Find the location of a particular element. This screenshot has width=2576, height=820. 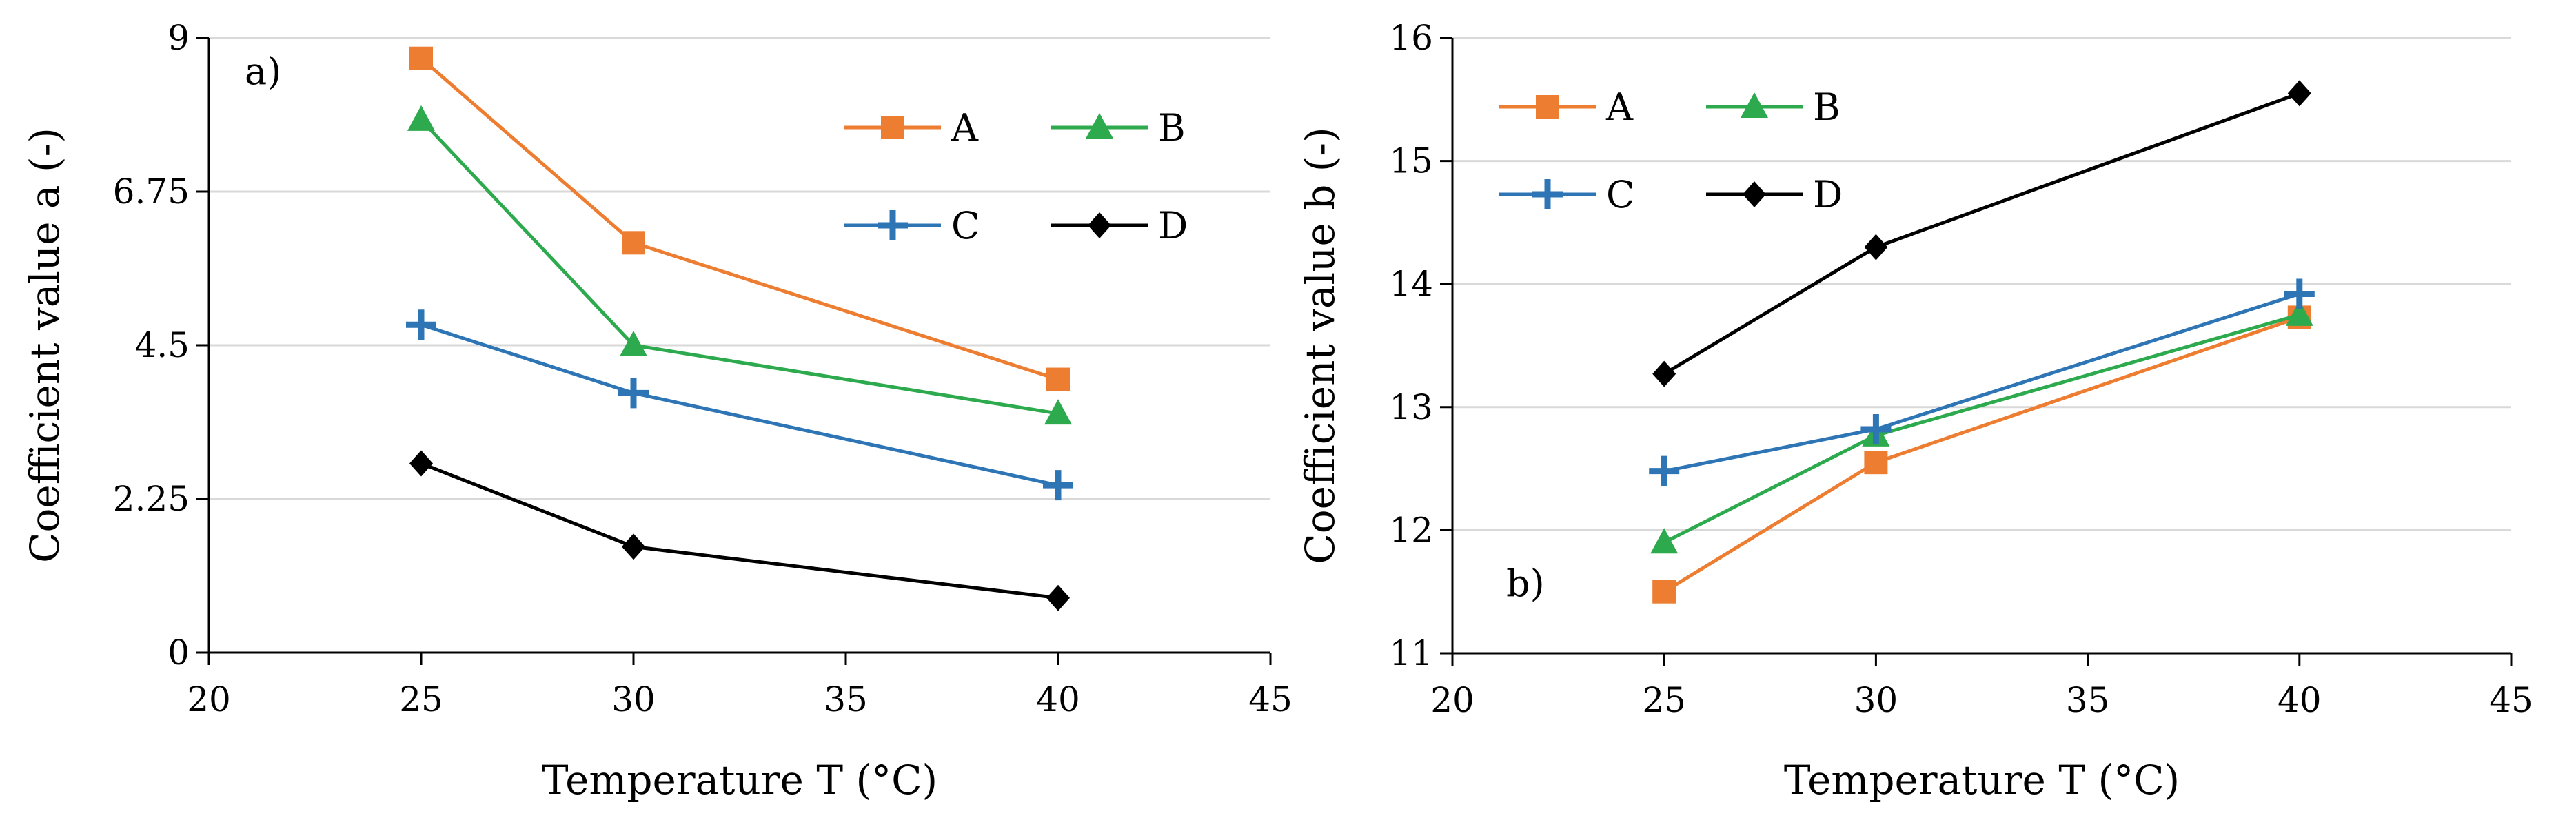

panel-label: b) is located at coordinates (1525, 583).